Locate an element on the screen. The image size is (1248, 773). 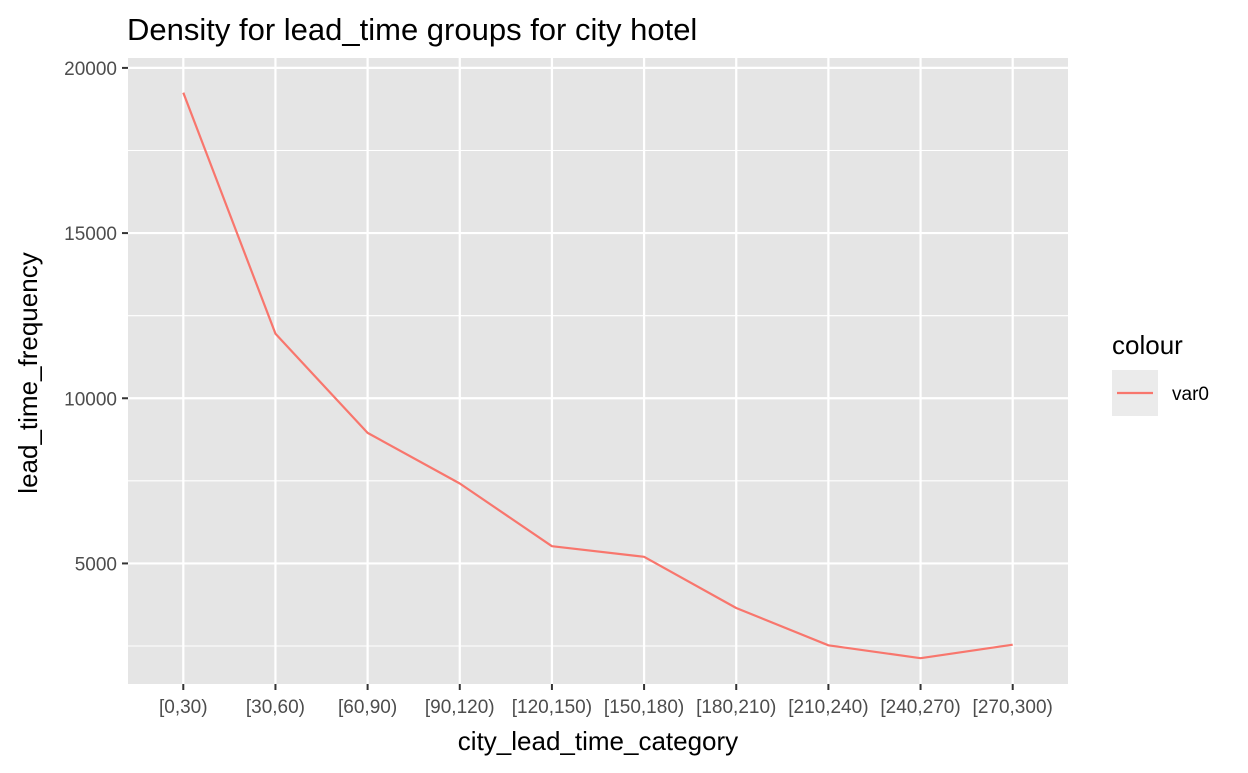
x-tick-label: [150,180) is located at coordinates (644, 707).